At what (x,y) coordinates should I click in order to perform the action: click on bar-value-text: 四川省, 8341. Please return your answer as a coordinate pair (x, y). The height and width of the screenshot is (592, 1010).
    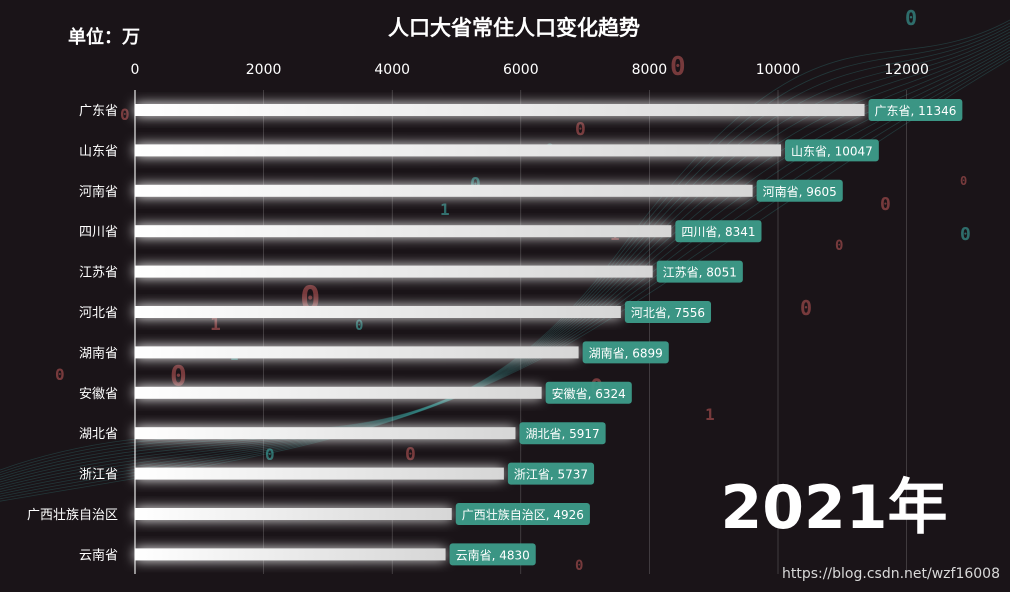
    Looking at the image, I should click on (718, 232).